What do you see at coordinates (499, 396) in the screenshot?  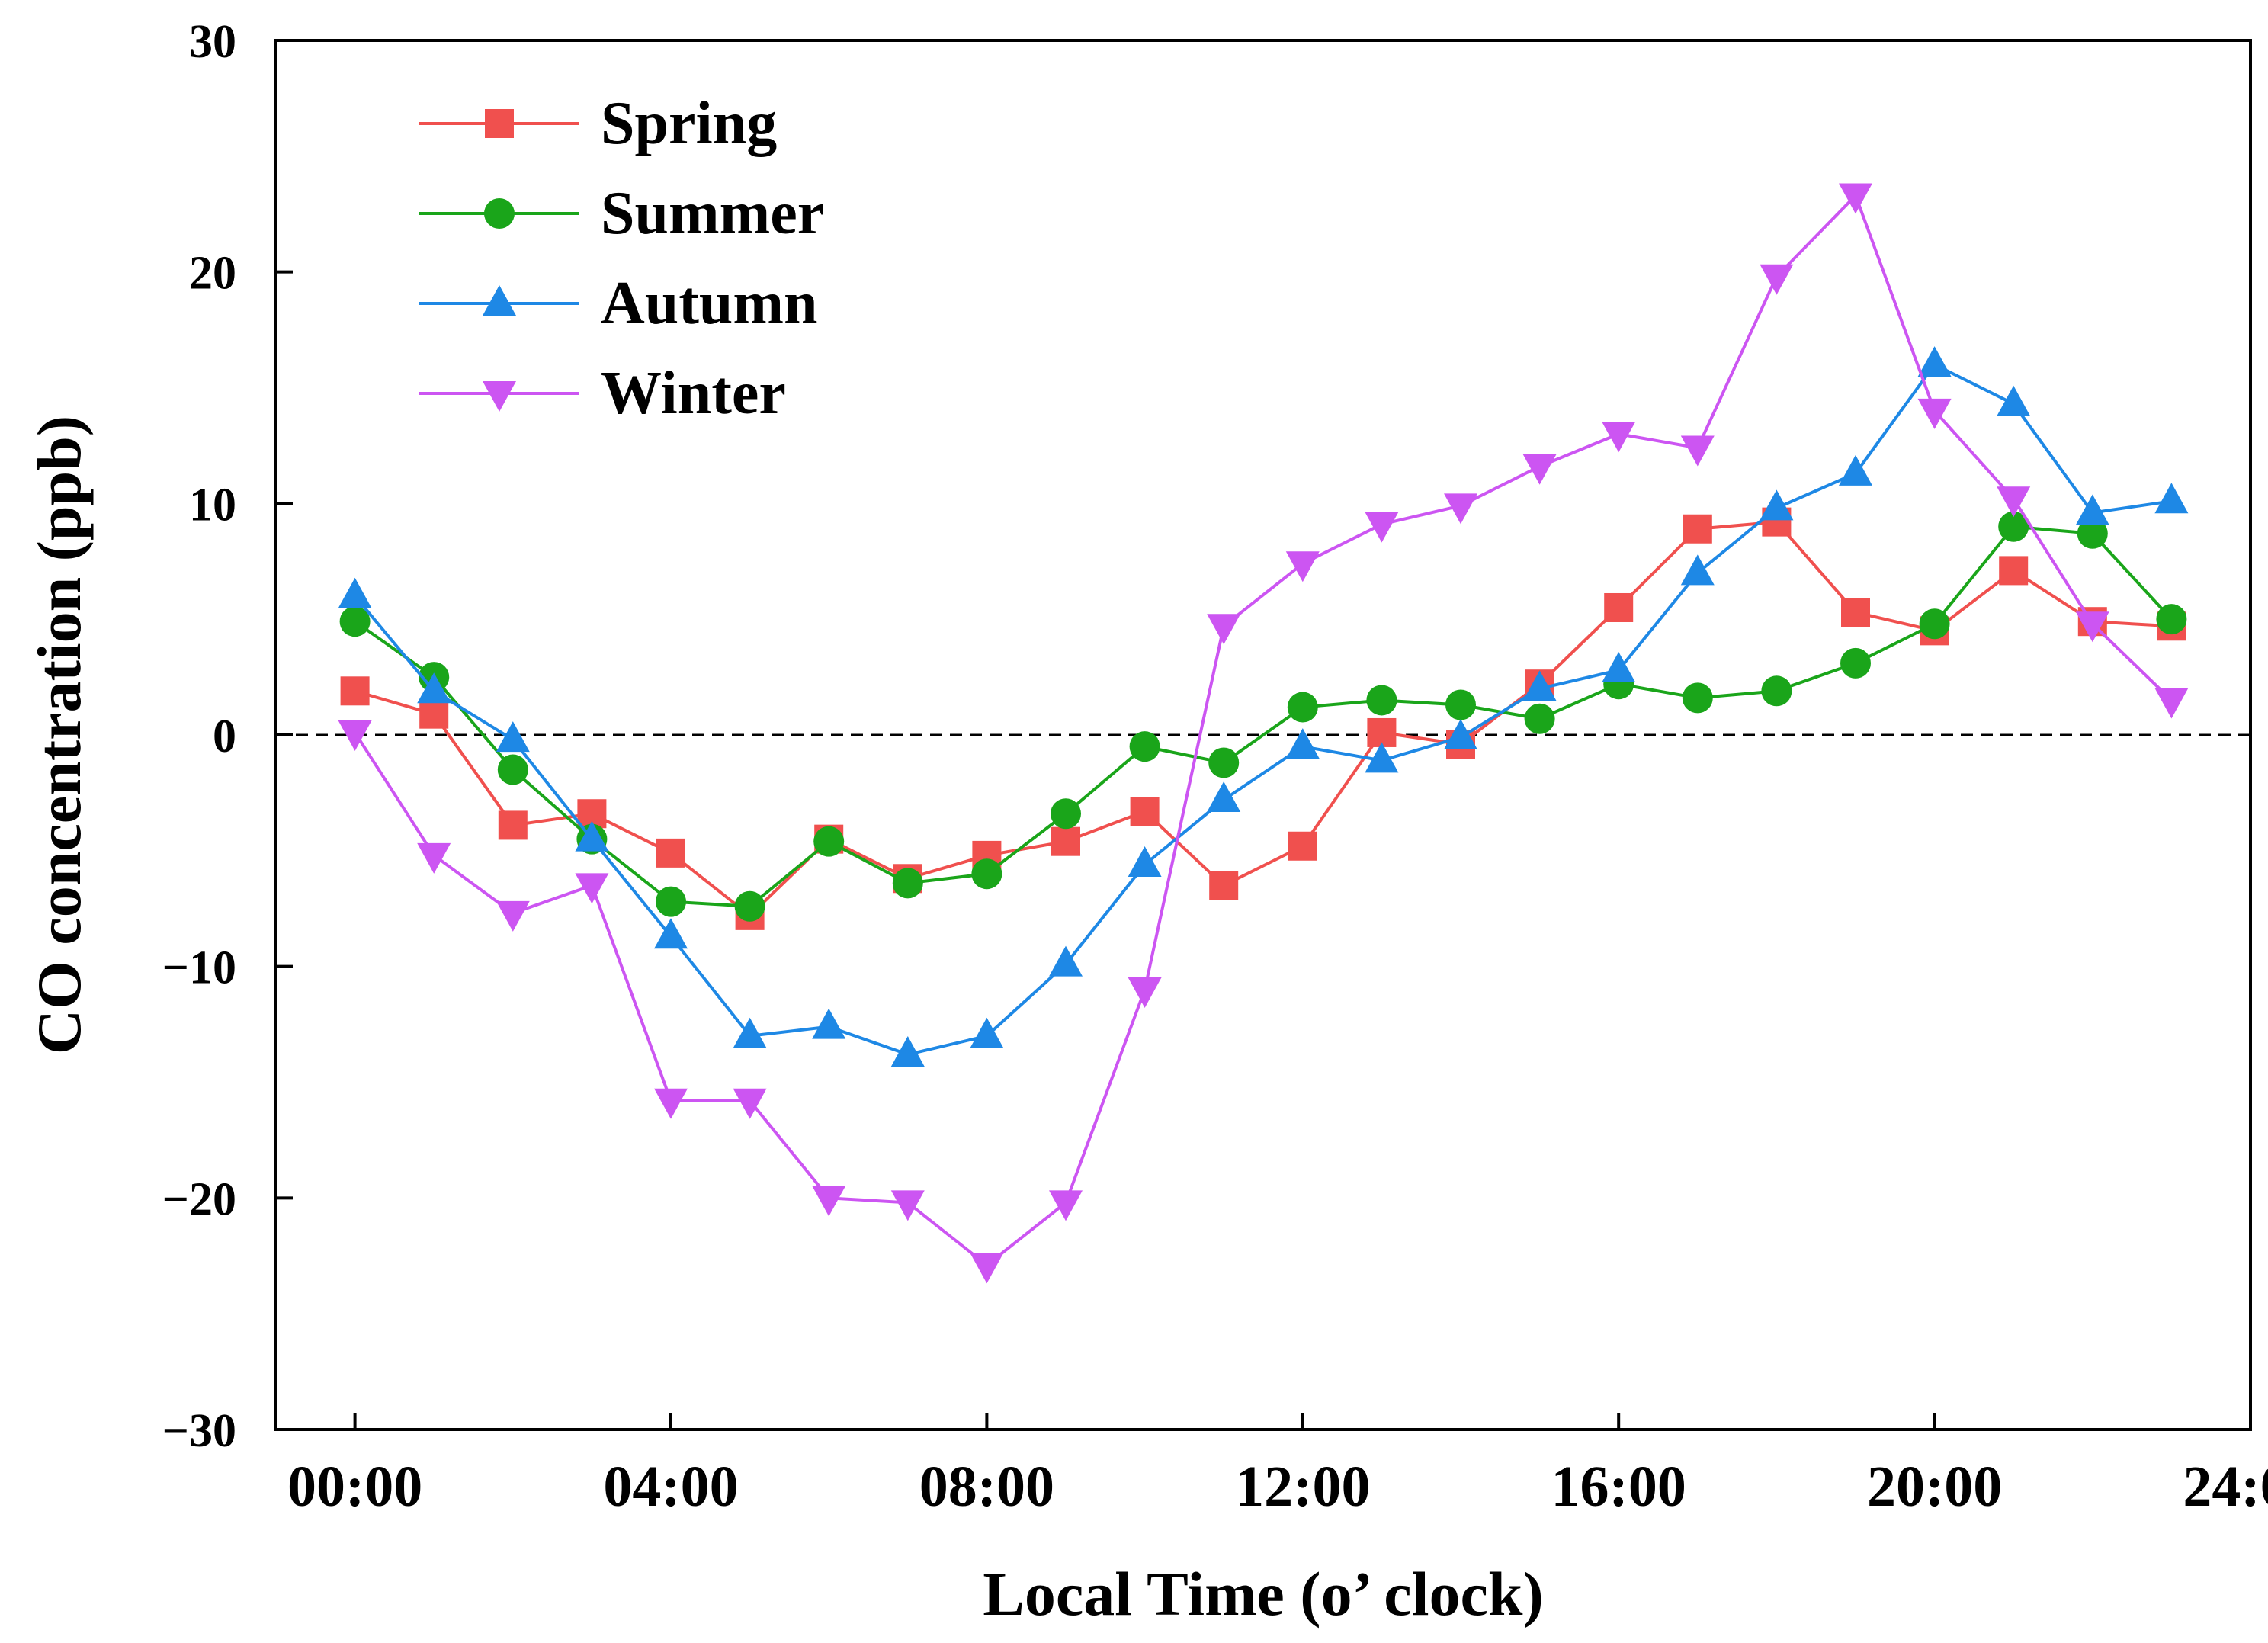 I see `legend-marker-winter` at bounding box center [499, 396].